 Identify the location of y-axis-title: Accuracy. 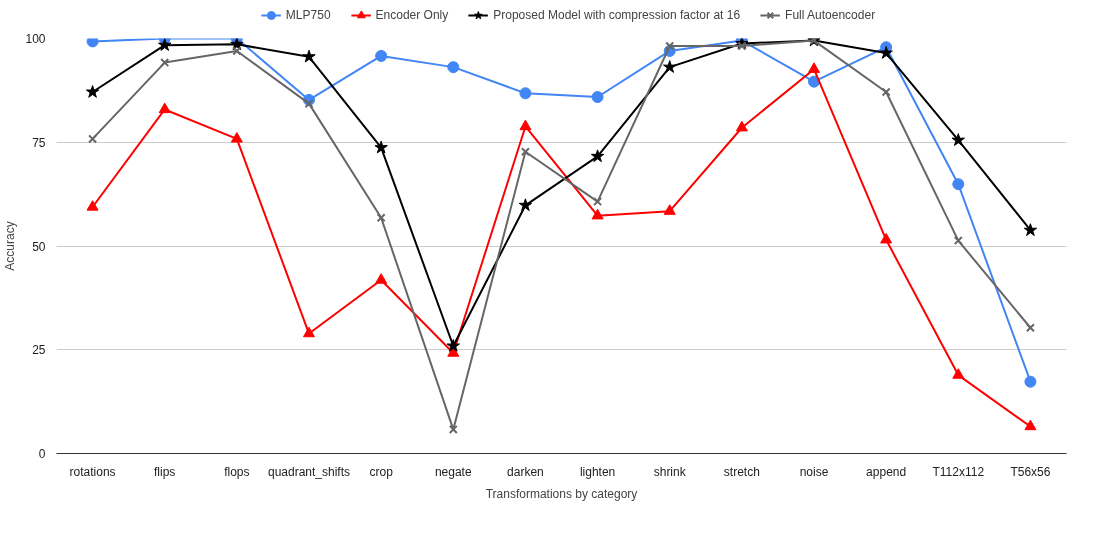
(10, 246).